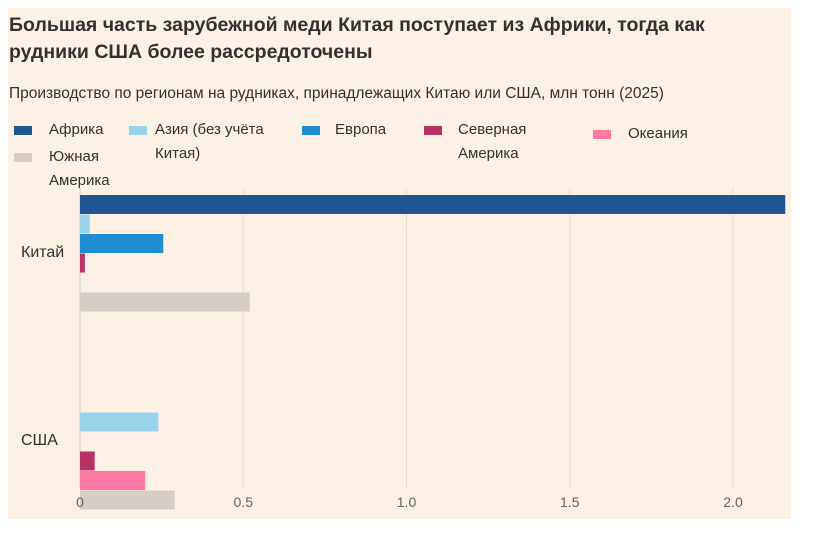  Describe the element at coordinates (76, 129) in the screenshot. I see `legend-label-africa: Африка` at that location.